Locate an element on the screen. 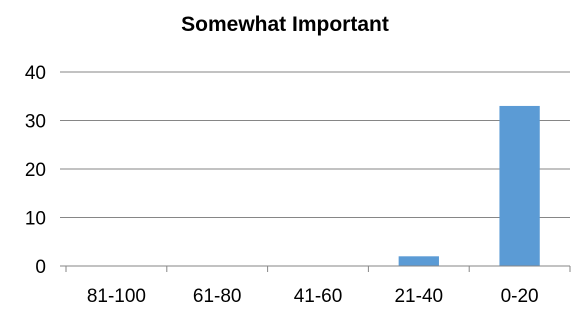 The image size is (571, 328). x-axis-ticks: 81-100 61-80 41-60 21-40 0-20 is located at coordinates (313, 296).